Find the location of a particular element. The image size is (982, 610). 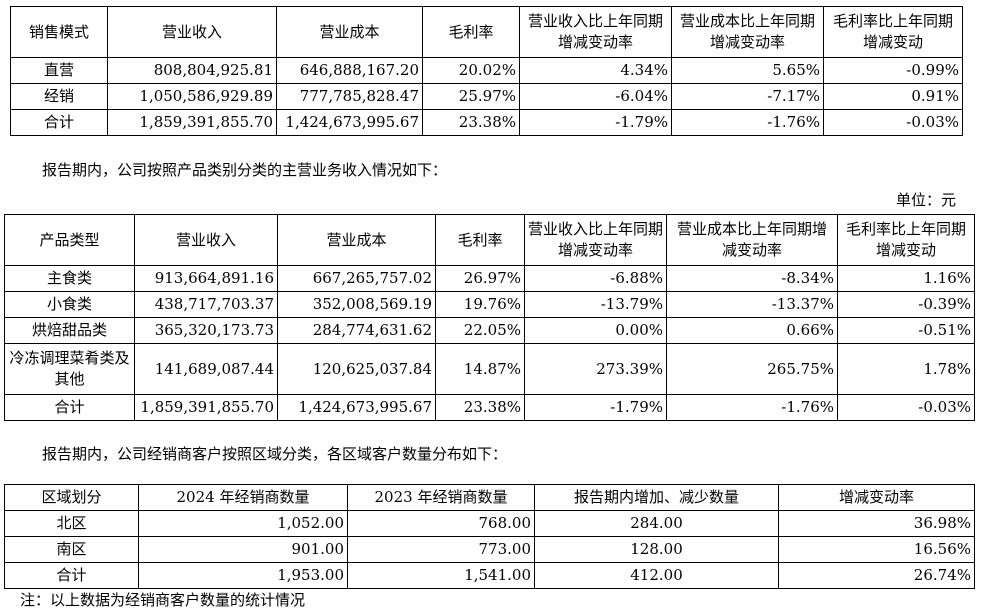

table-cell: 4.34% is located at coordinates (595, 70).